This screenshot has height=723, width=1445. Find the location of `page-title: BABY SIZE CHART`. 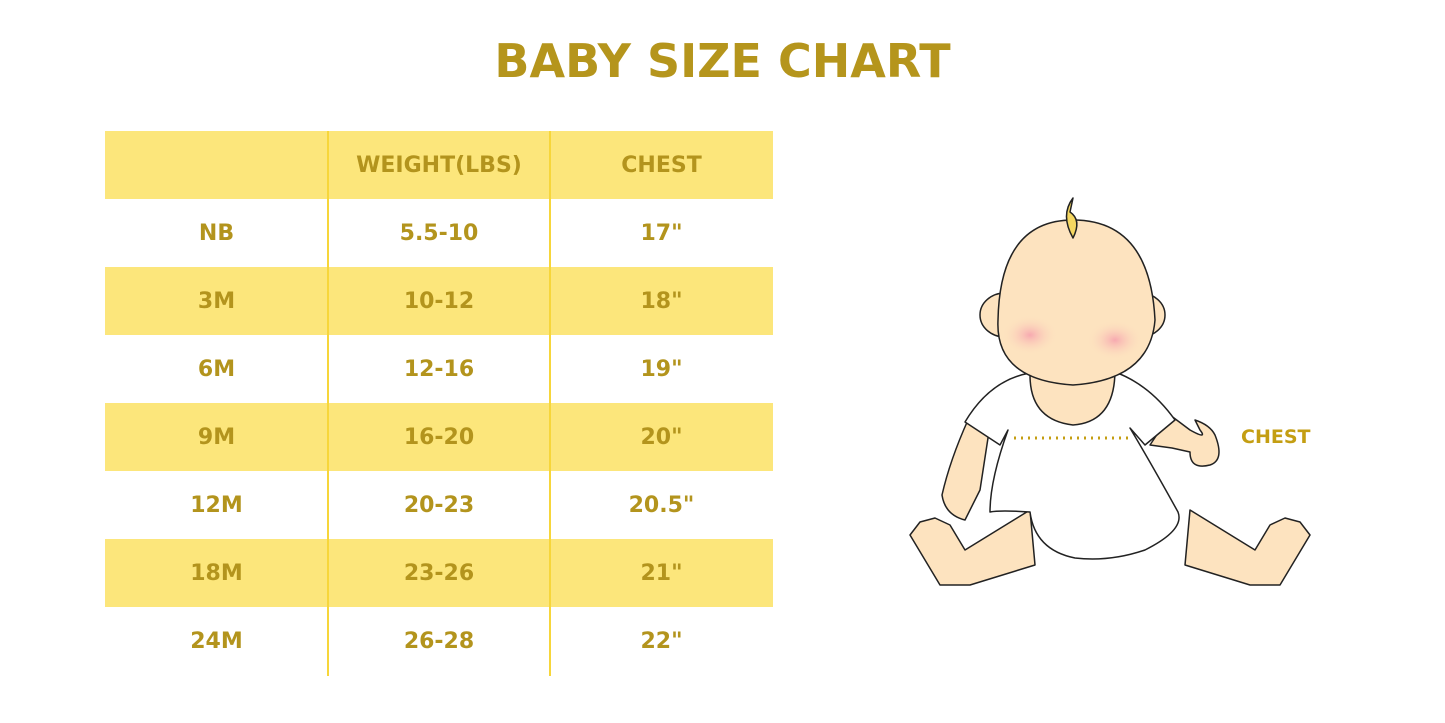

page-title: BABY SIZE CHART is located at coordinates (722, 61).